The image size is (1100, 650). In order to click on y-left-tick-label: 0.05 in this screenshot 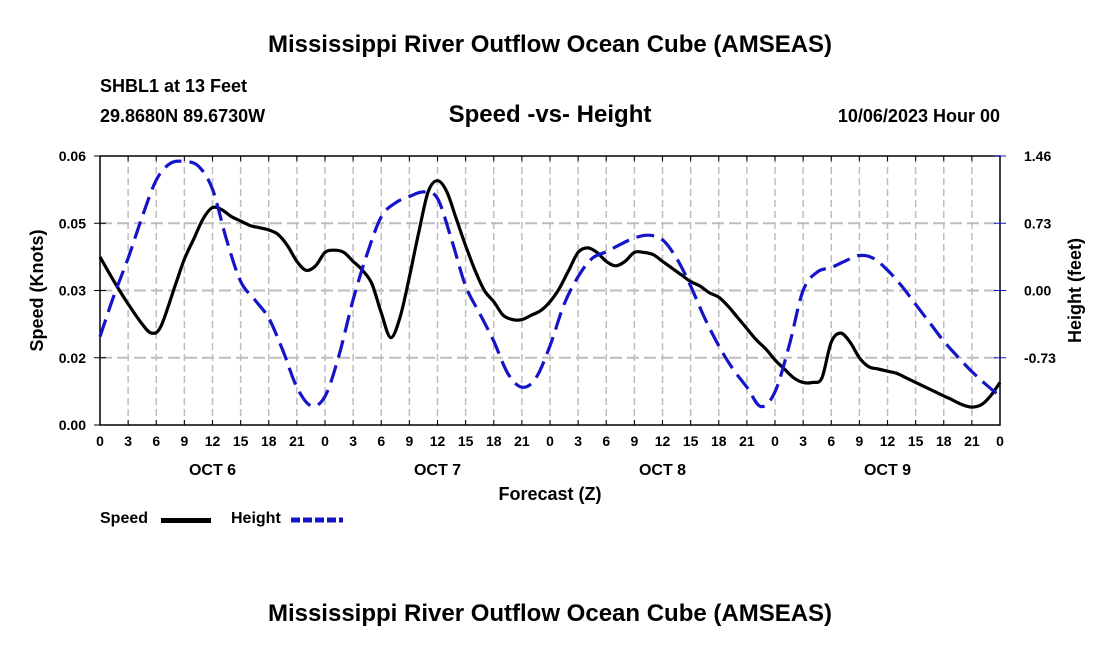, I will do `click(72, 223)`.